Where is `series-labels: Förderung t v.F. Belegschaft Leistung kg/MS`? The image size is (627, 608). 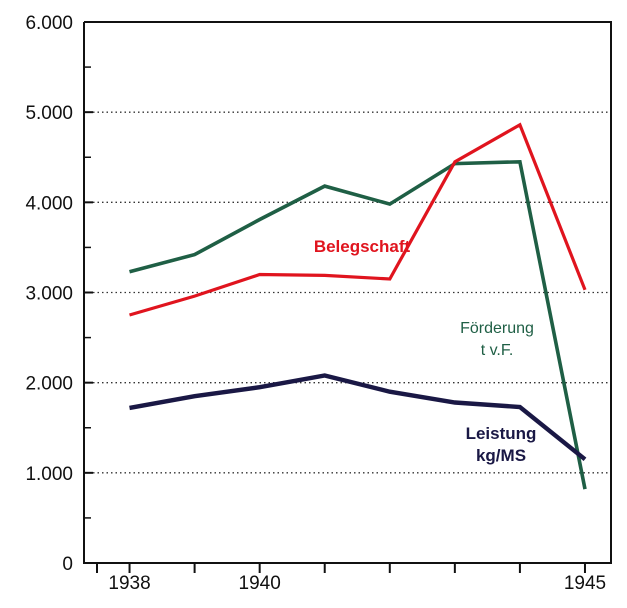 series-labels: Förderung t v.F. Belegschaft Leistung kg/MS is located at coordinates (425, 351).